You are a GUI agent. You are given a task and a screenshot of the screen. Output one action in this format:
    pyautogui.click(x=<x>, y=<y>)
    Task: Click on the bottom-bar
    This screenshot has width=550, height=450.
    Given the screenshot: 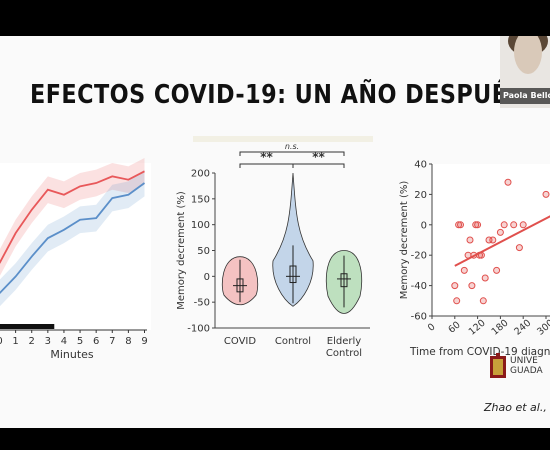 What is the action you would take?
    pyautogui.click(x=275, y=439)
    